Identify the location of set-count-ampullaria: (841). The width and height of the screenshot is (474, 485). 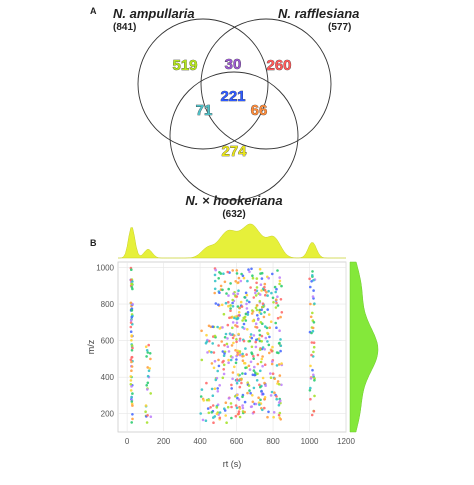
(124, 27).